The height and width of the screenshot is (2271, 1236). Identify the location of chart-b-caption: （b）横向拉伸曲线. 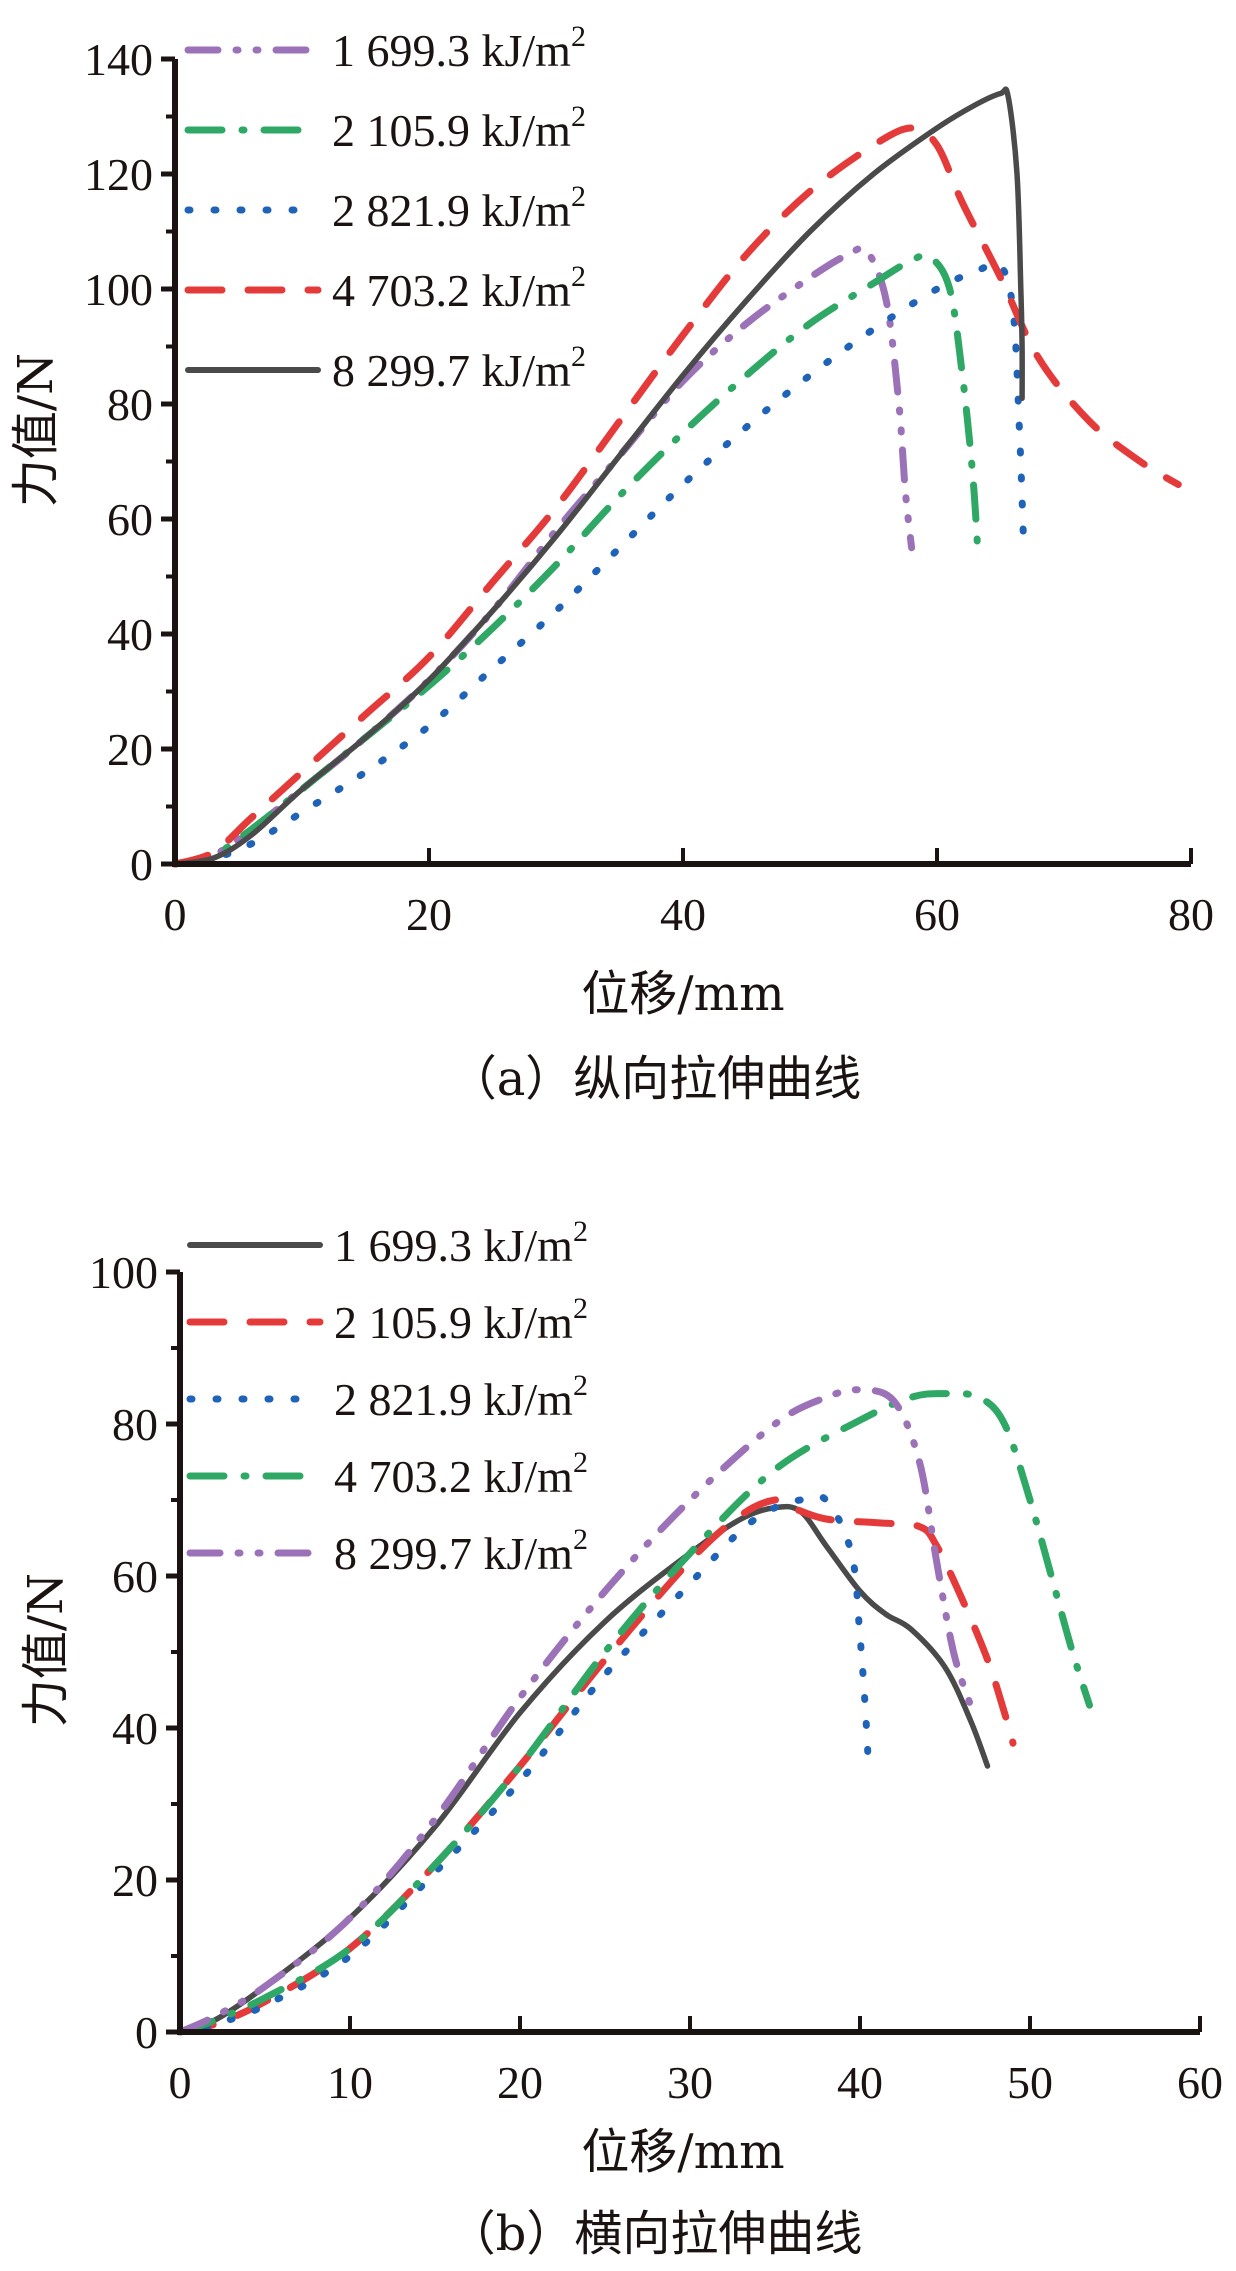
(655, 2234).